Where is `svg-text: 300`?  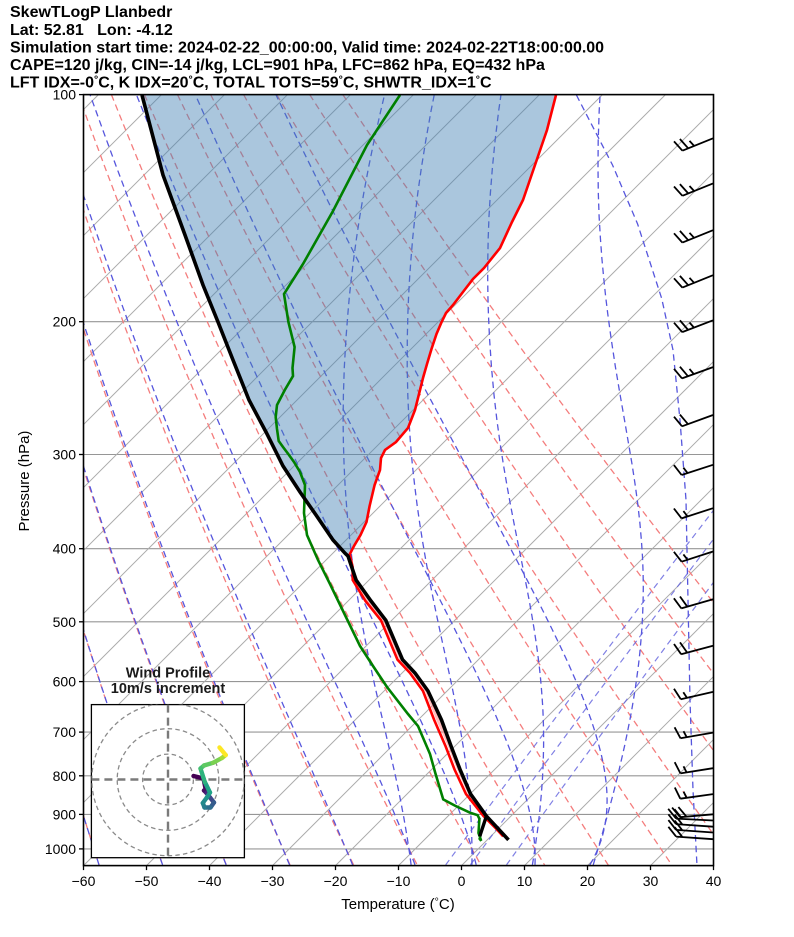 svg-text: 300 is located at coordinates (65, 455).